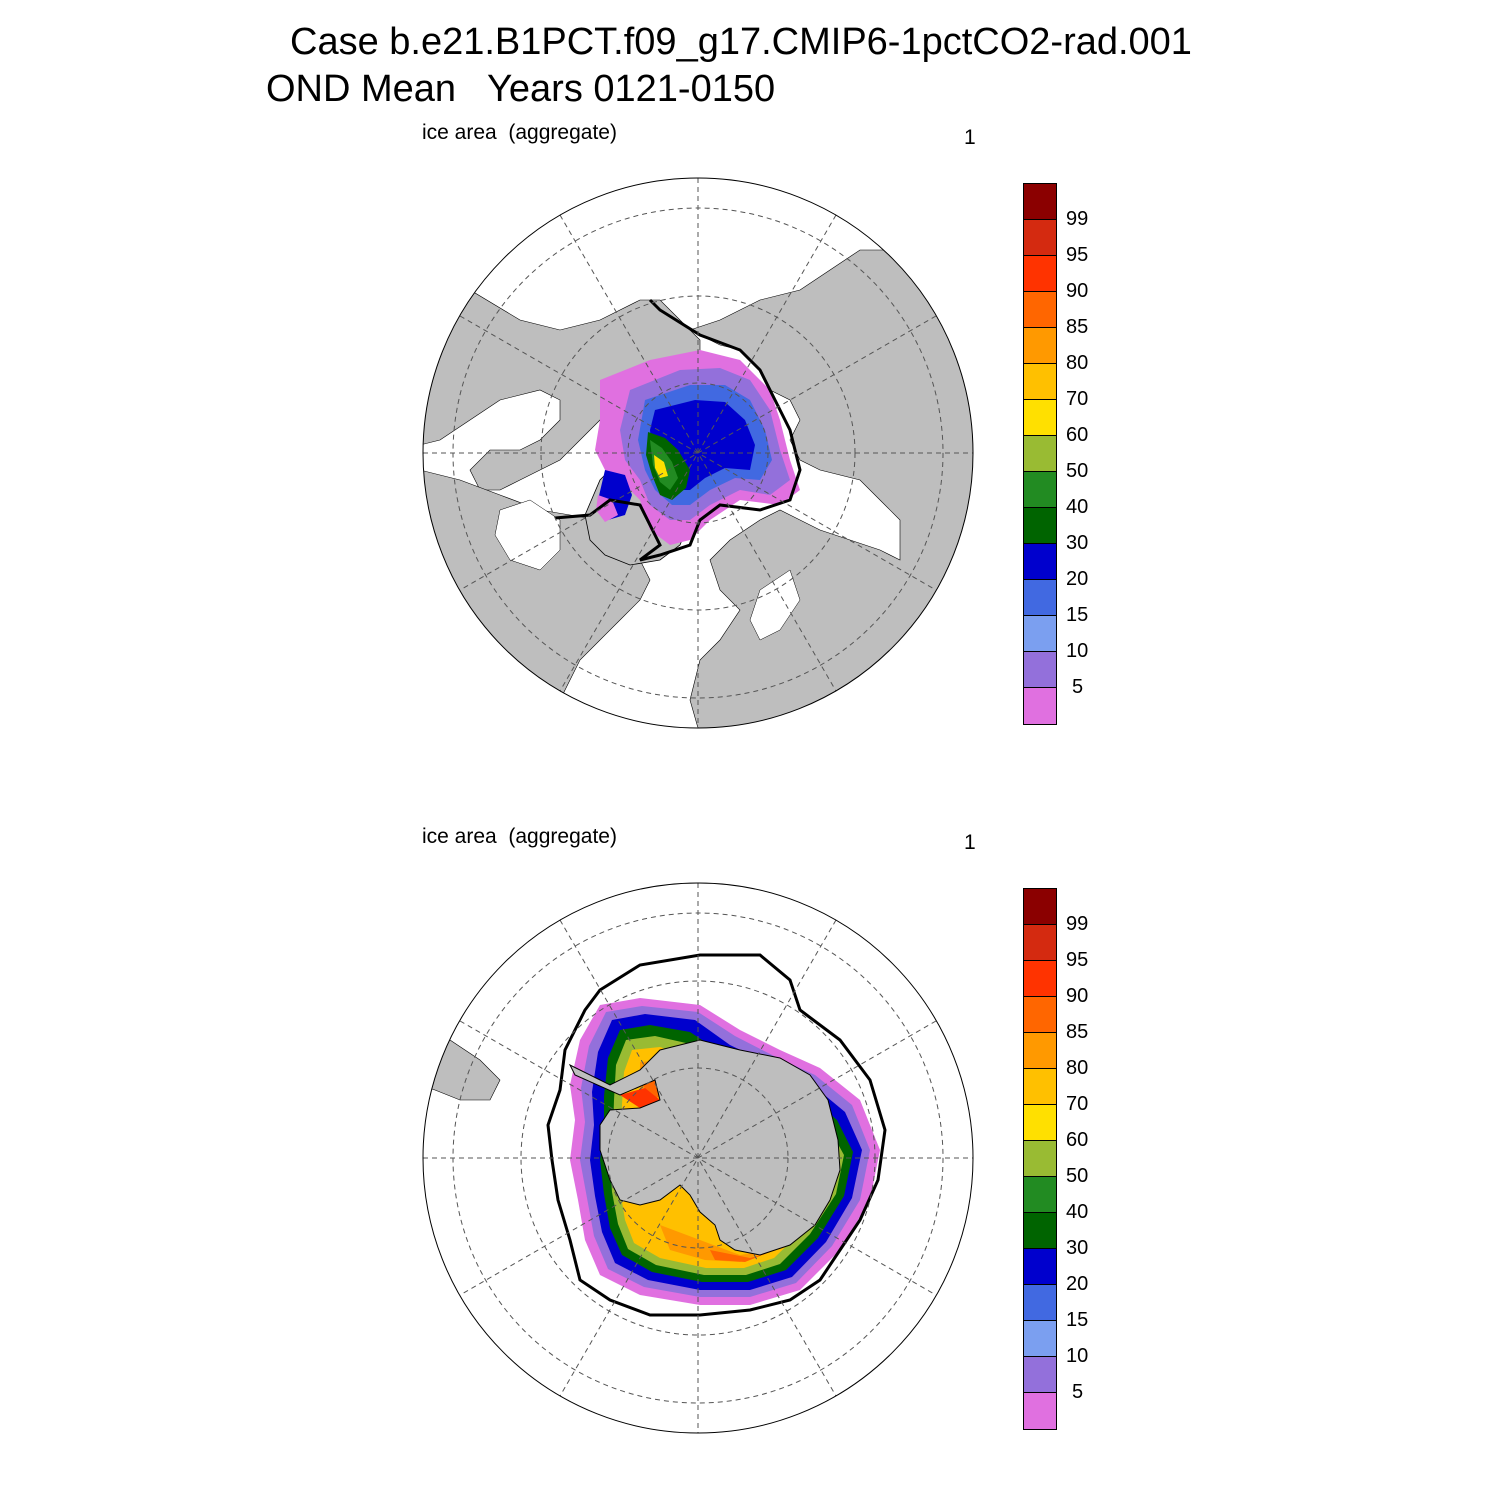 Image resolution: width=1500 pixels, height=1500 pixels. Describe the element at coordinates (970, 137) in the screenshot. I see `panel-number-north: 1` at that location.